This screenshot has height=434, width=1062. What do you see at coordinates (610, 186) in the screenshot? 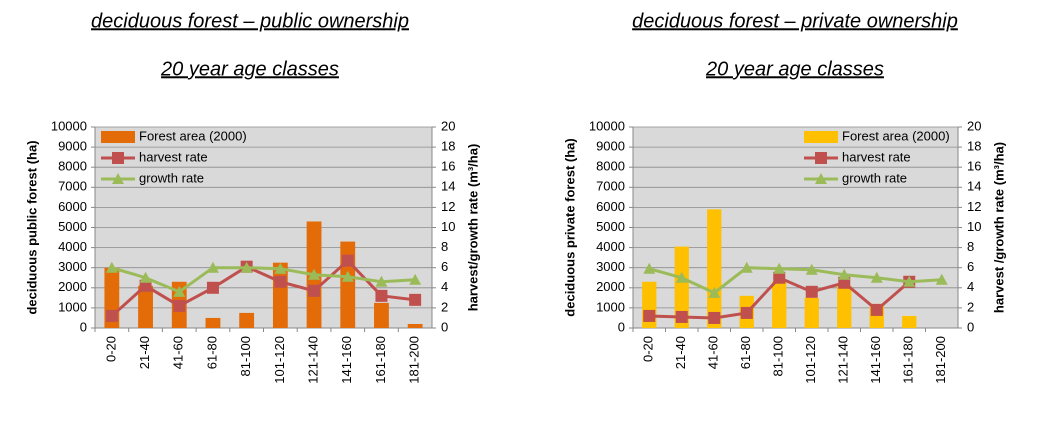
I see `y-tick-label: 7000` at bounding box center [610, 186].